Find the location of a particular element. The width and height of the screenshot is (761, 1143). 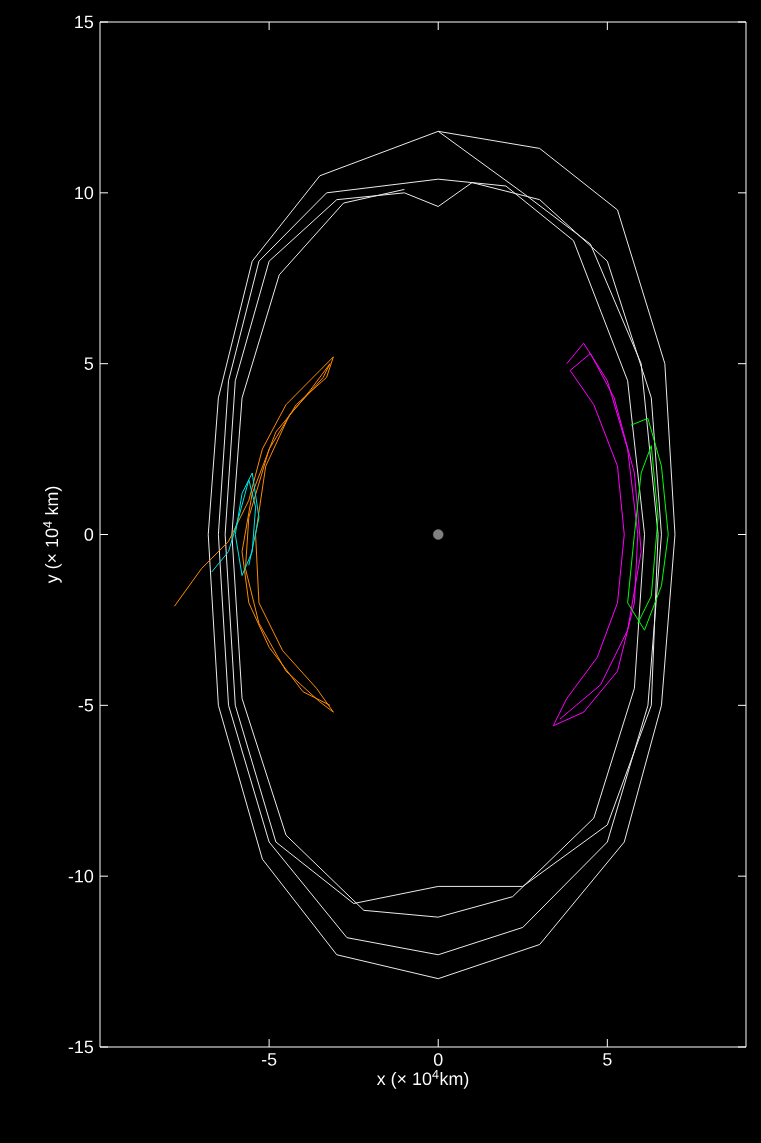

y-tick-label: -15 is located at coordinates (81, 1047).